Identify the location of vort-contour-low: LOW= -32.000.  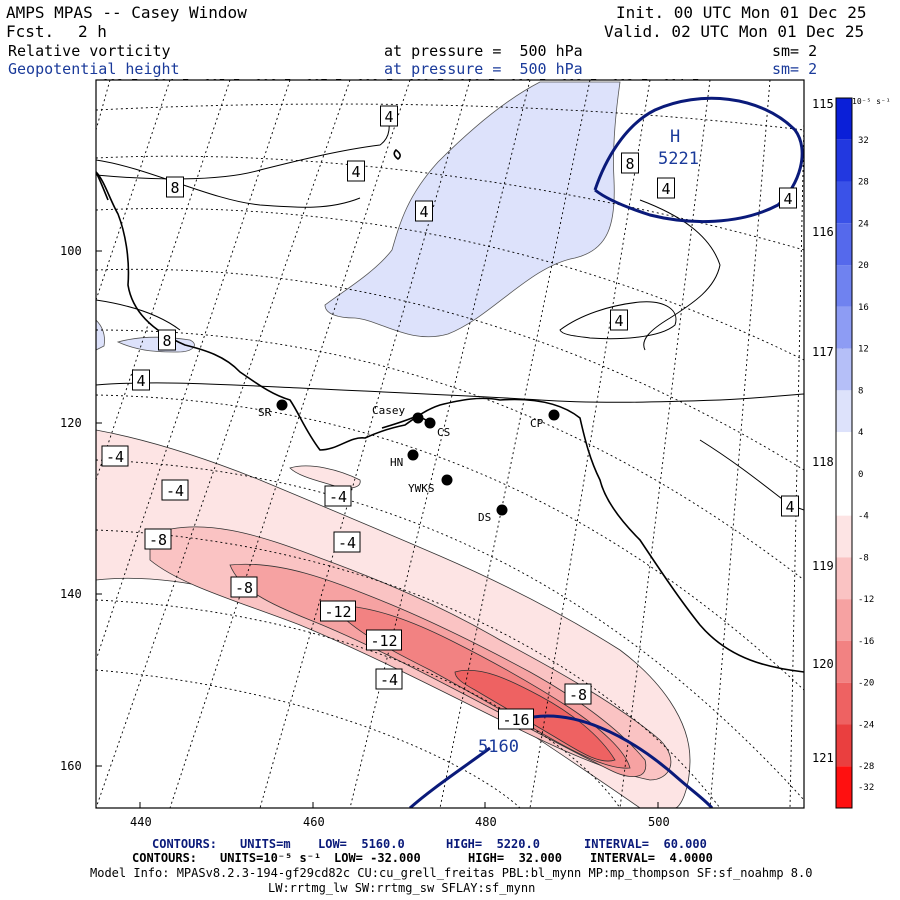
(377, 858).